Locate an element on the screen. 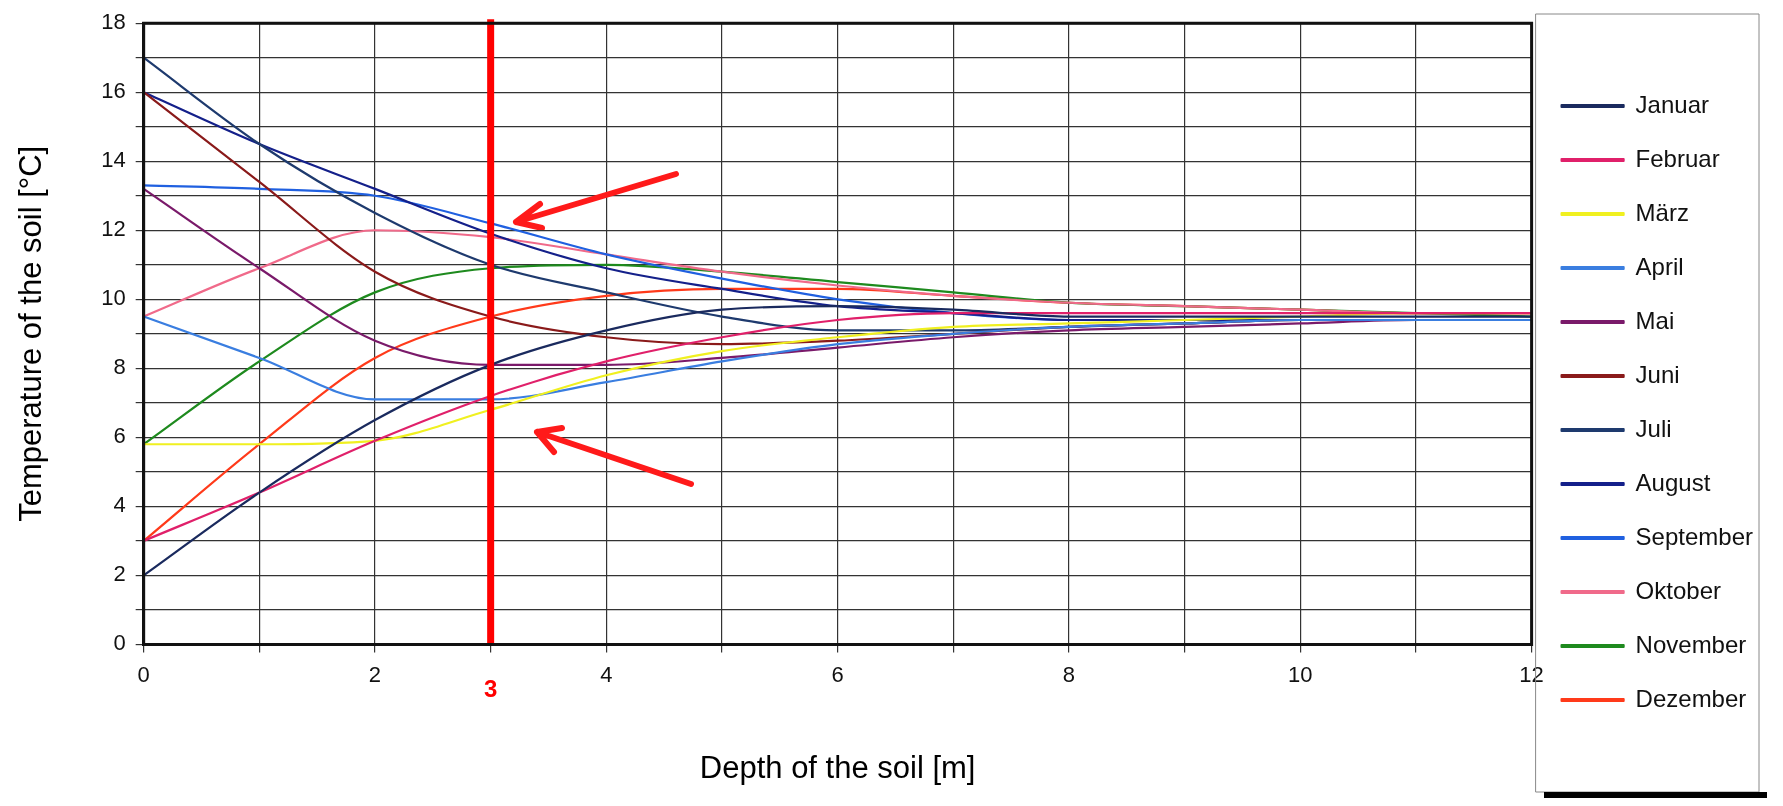  x-tick-label: 8 is located at coordinates (1069, 674).